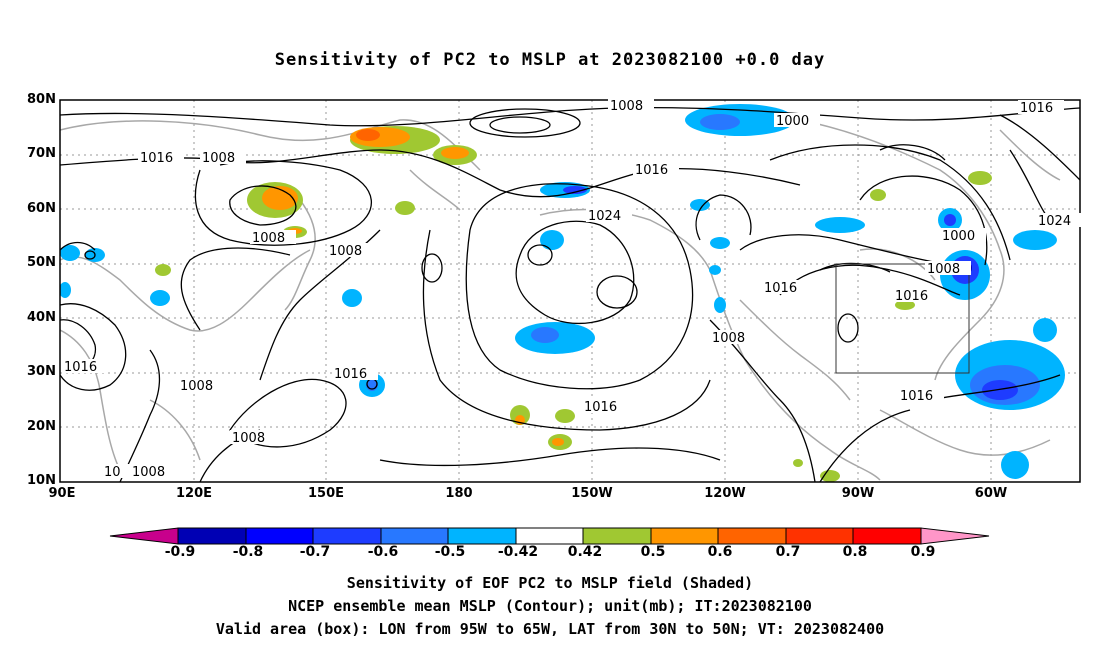 The image size is (1100, 650). What do you see at coordinates (62, 493) in the screenshot?
I see `lon-tick-90e: 90E` at bounding box center [62, 493].